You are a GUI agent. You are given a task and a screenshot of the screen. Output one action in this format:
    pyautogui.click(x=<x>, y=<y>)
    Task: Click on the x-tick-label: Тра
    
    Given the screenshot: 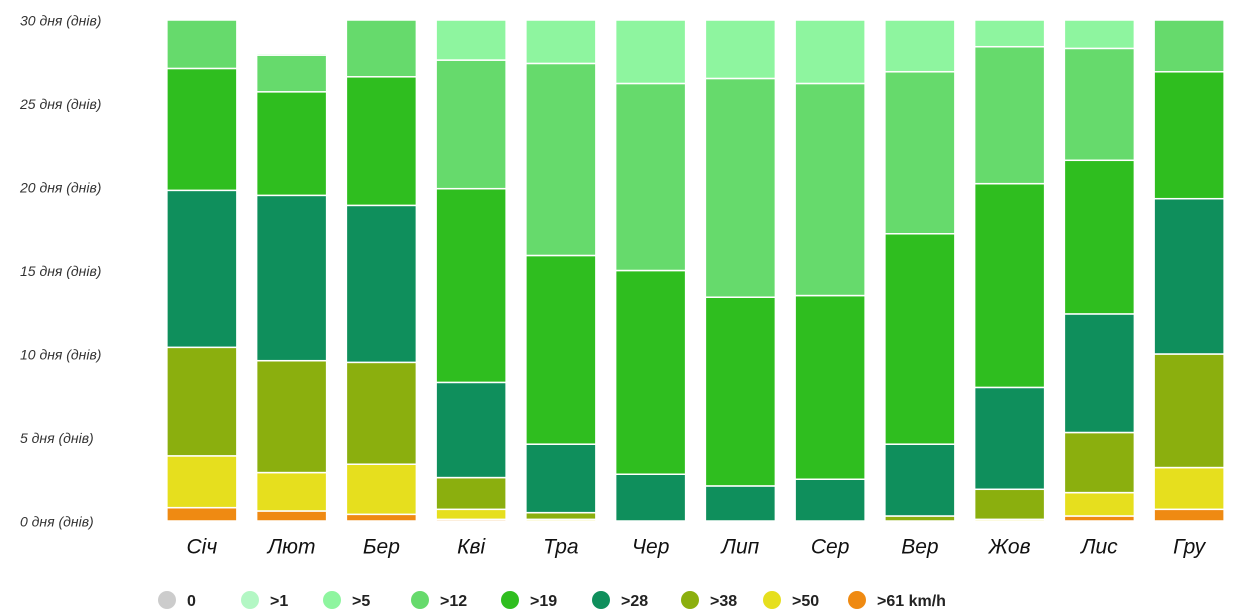 What is the action you would take?
    pyautogui.click(x=561, y=547)
    